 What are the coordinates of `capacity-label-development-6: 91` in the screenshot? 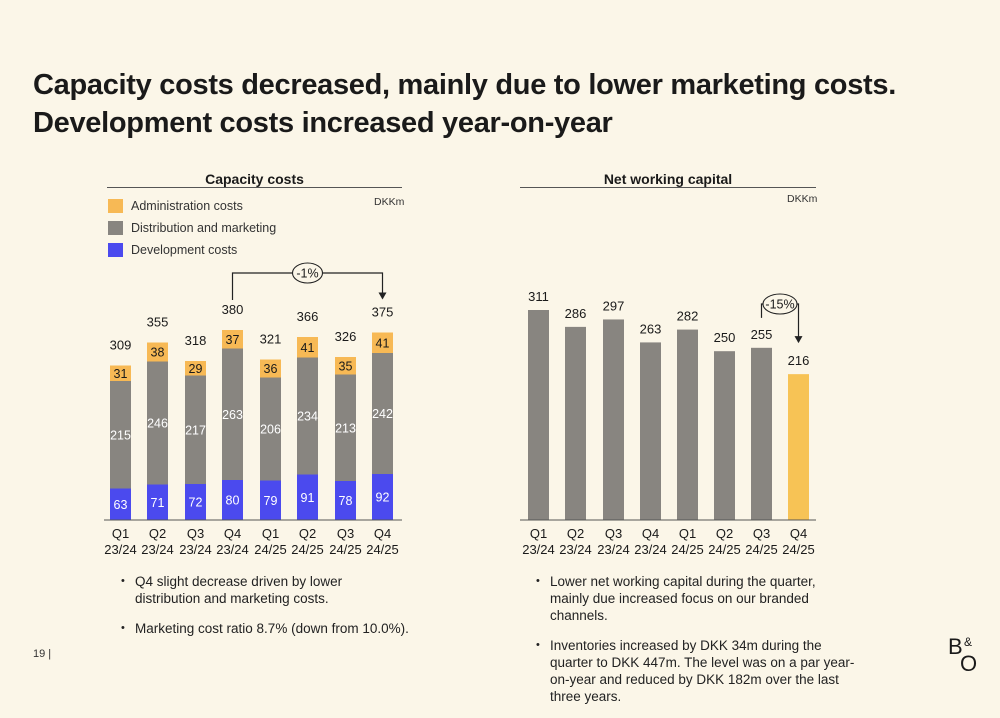 It's located at (308, 498).